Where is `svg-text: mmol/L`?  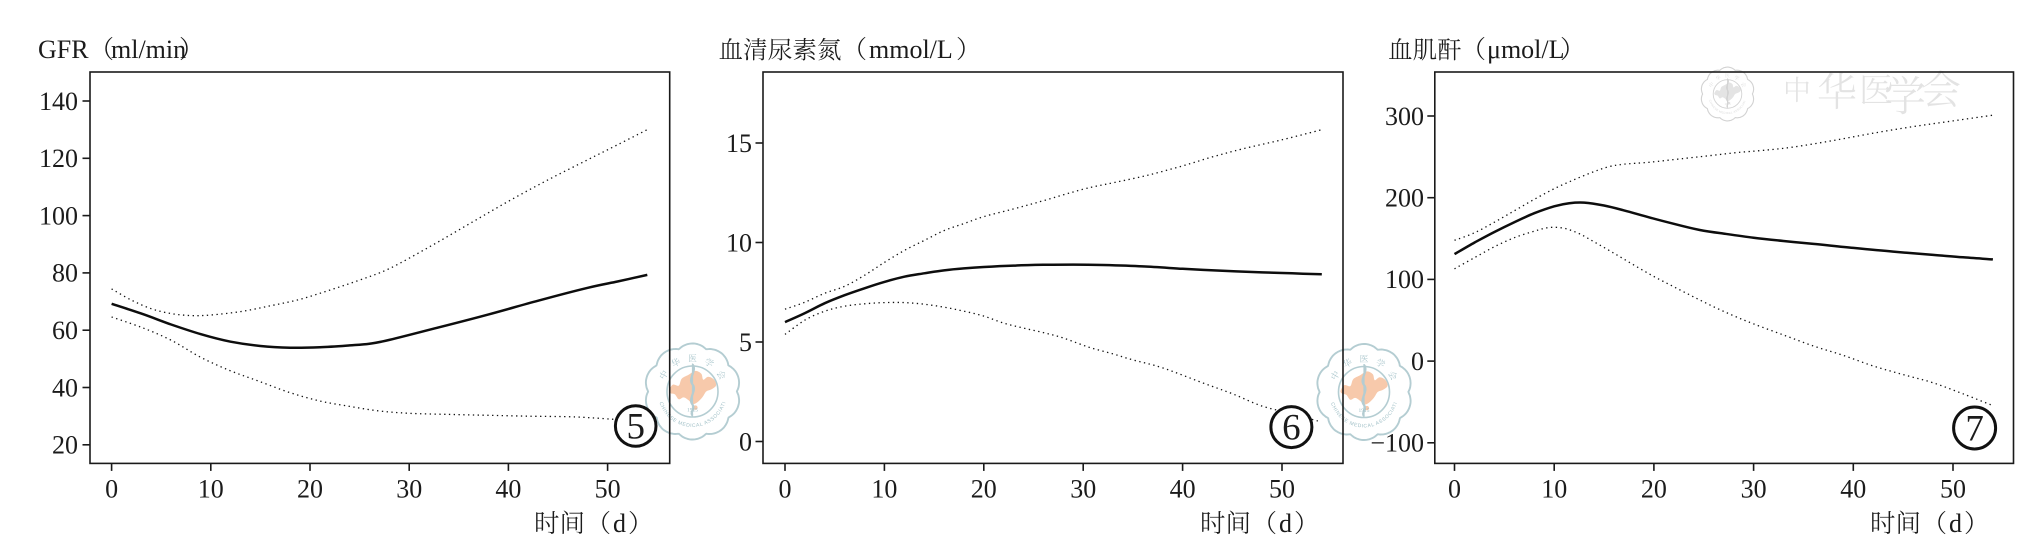
svg-text: mmol/L is located at coordinates (911, 49).